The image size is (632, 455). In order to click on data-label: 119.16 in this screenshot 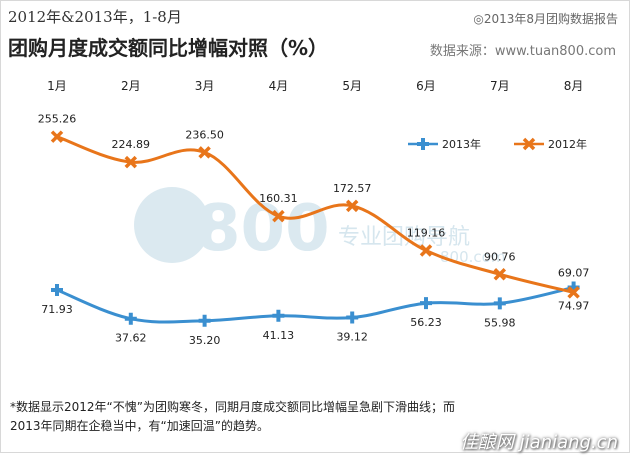, I will do `click(426, 233)`.